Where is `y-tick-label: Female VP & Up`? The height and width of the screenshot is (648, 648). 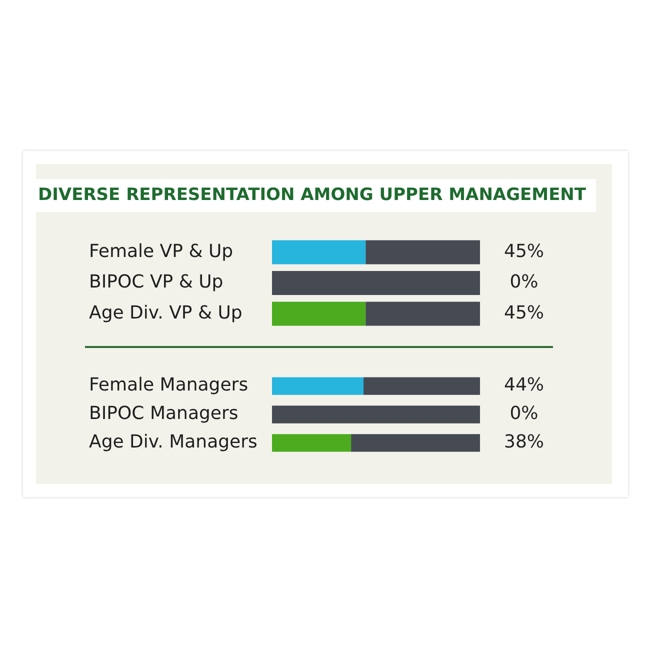
y-tick-label: Female VP & Up is located at coordinates (161, 251).